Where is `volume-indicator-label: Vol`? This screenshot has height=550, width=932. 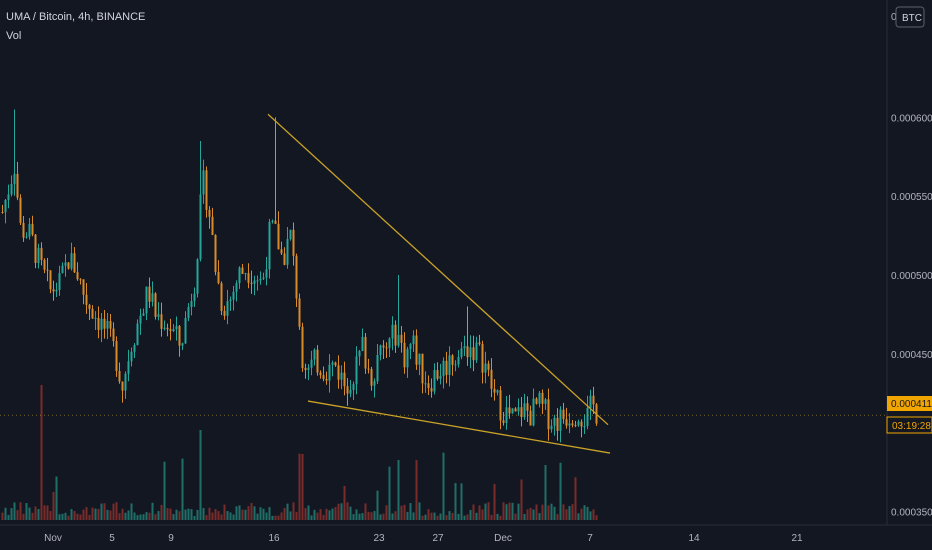
volume-indicator-label: Vol is located at coordinates (14, 36).